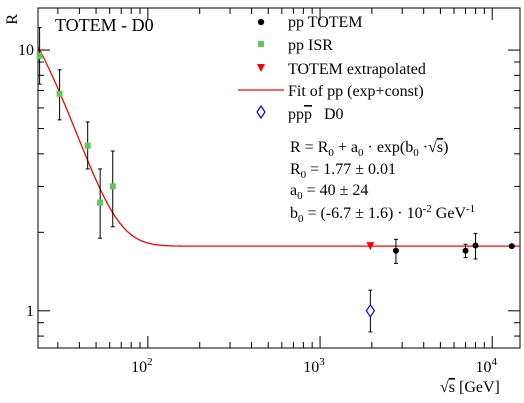  What do you see at coordinates (26, 50) in the screenshot?
I see `y-tick-label: 10` at bounding box center [26, 50].